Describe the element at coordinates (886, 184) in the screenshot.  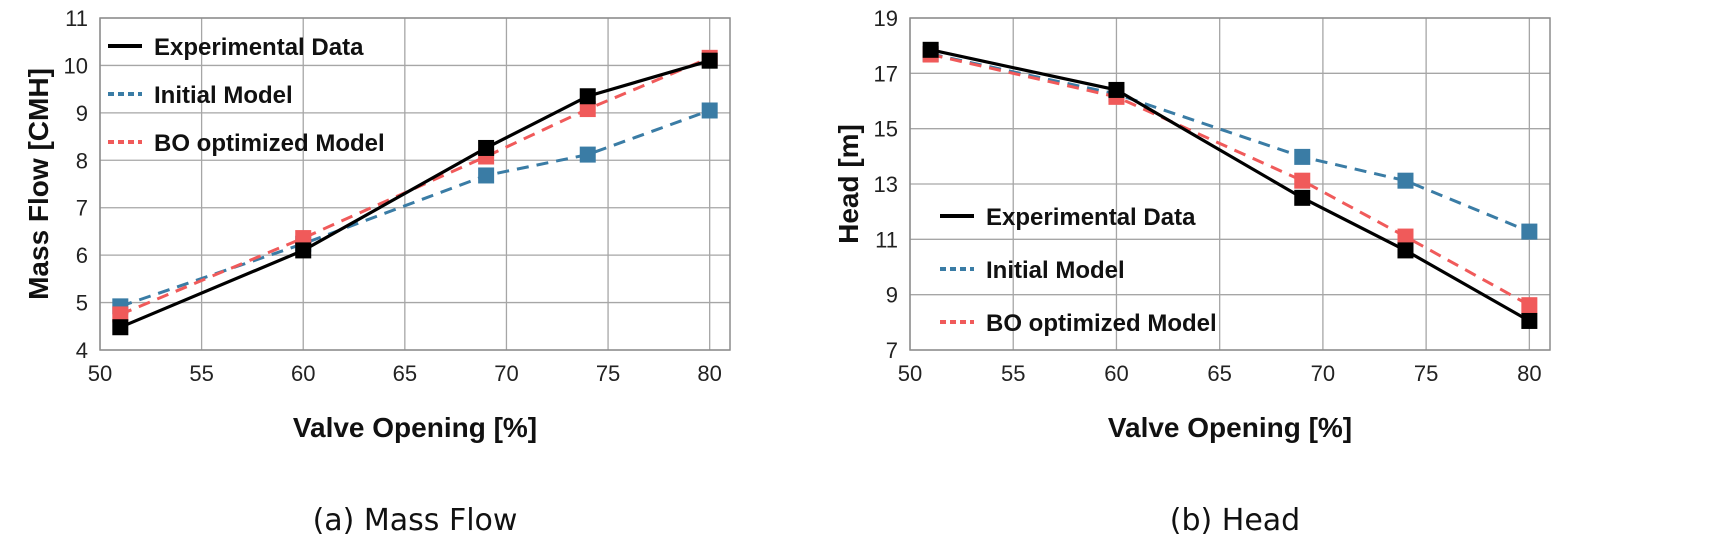
I see `y-tick-label: 13` at that location.